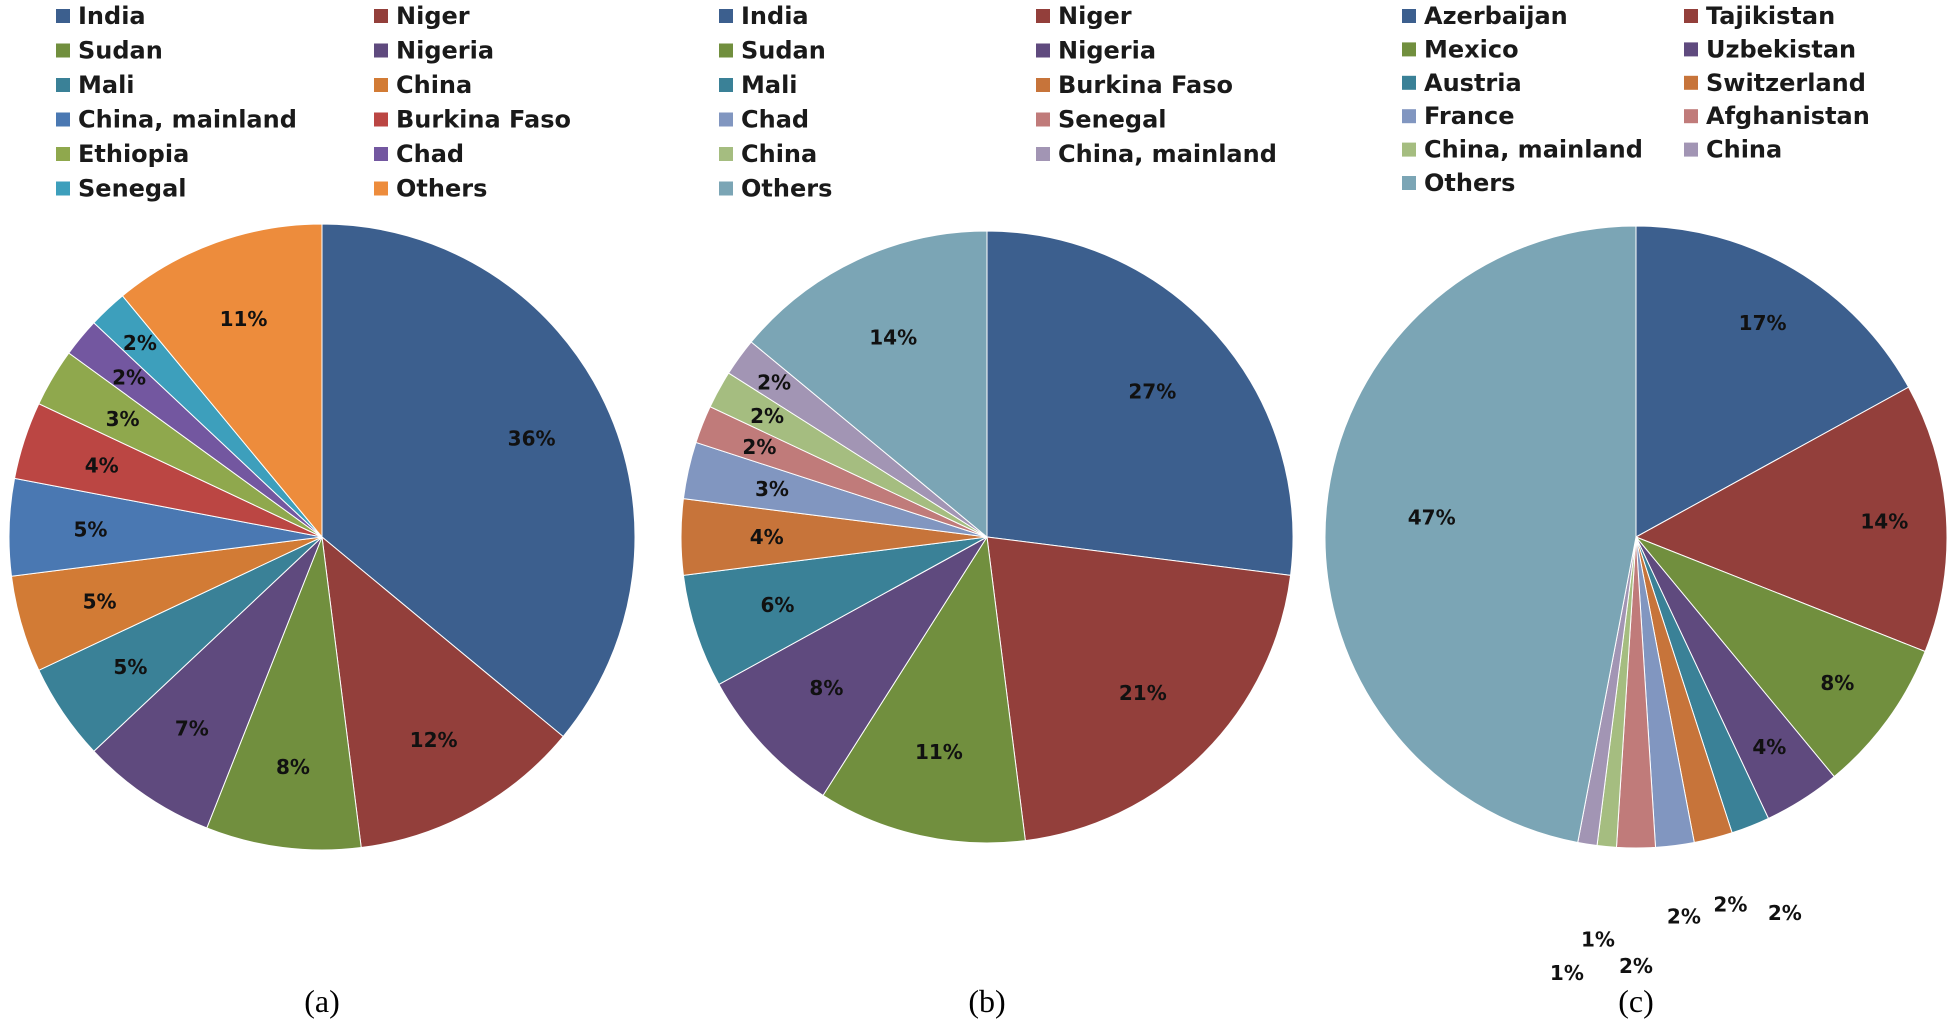 This screenshot has width=1950, height=1035. I want to click on data-label: 14%, so click(1884, 521).